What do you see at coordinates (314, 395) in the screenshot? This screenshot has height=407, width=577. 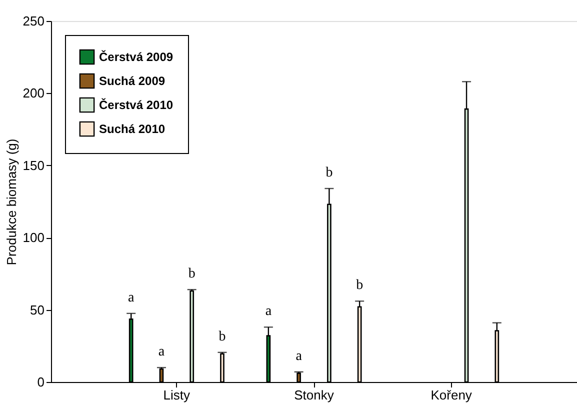 I see `x-tick-label: Stonky` at bounding box center [314, 395].